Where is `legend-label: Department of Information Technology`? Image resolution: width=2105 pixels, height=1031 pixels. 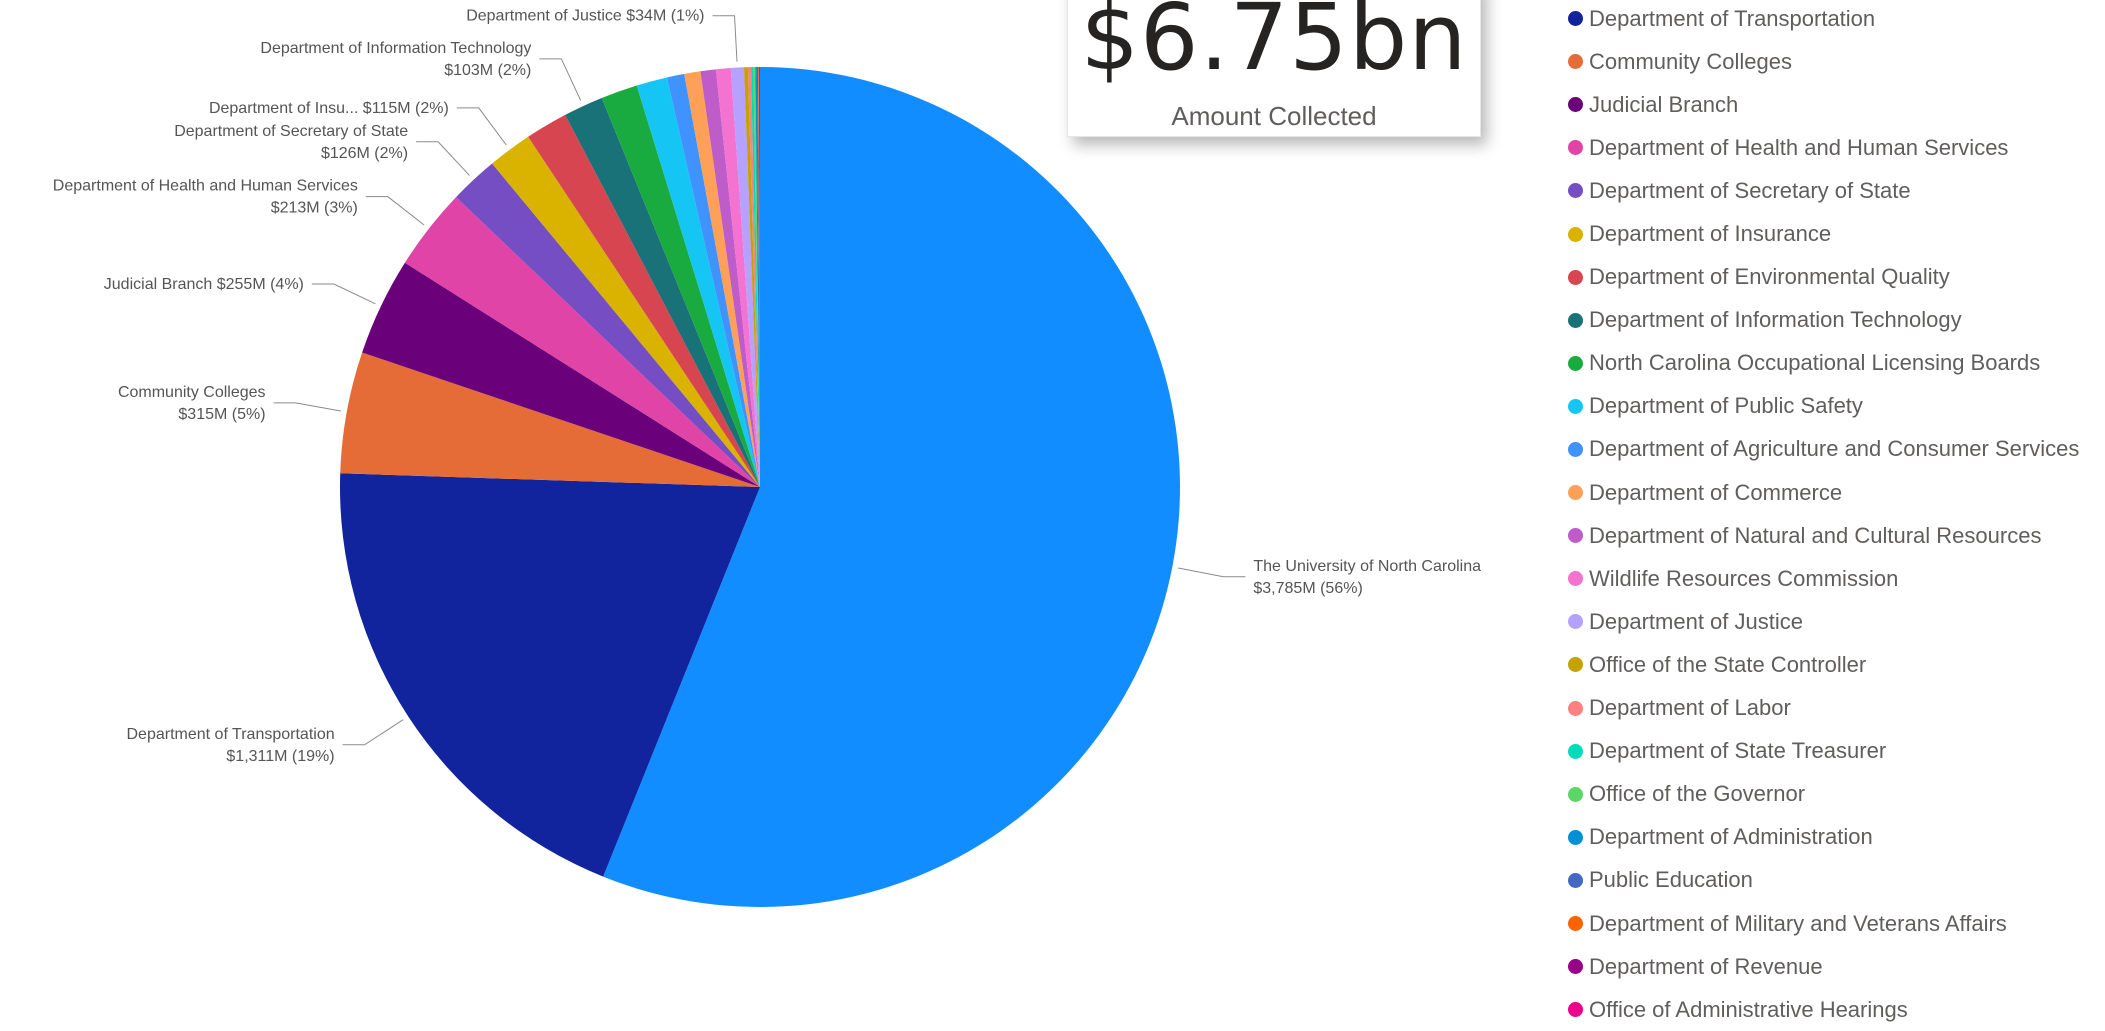
legend-label: Department of Information Technology is located at coordinates (1775, 320).